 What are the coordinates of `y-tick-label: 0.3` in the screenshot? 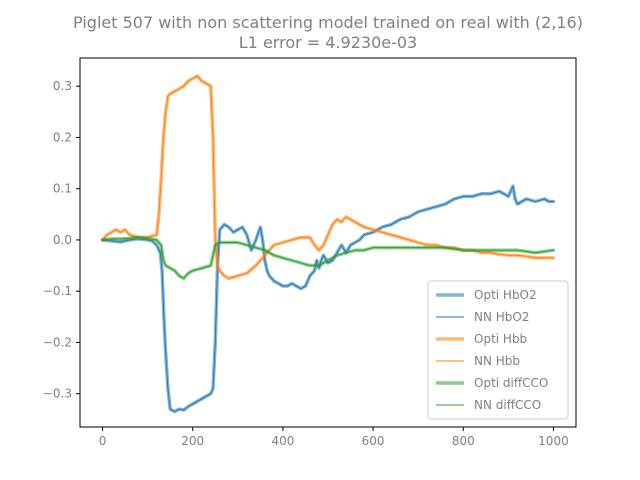 It's located at (62, 86).